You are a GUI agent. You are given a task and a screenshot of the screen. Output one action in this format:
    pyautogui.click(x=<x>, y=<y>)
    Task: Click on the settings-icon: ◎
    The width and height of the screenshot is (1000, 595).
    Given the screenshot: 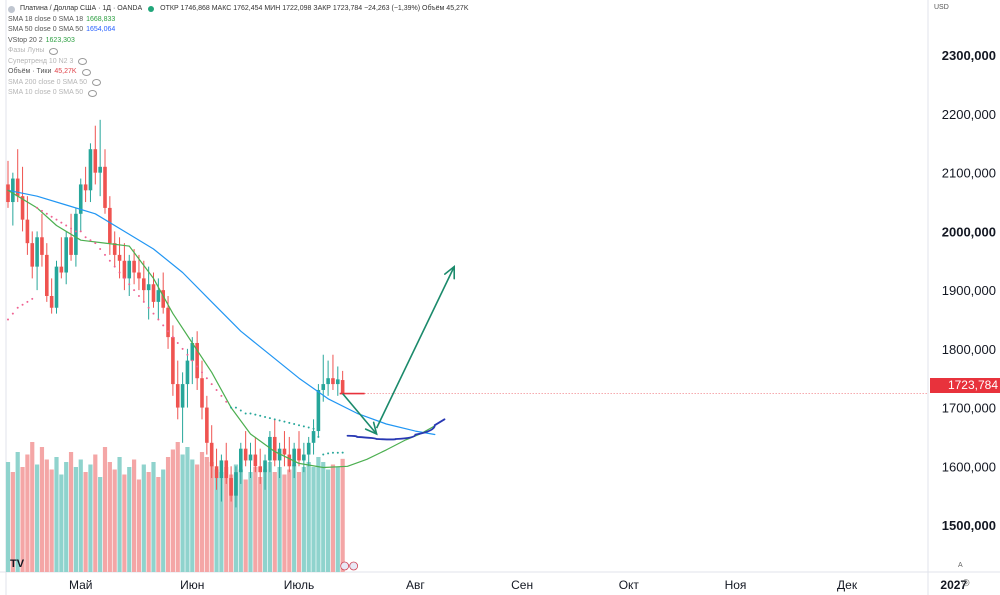 What is the action you would take?
    pyautogui.click(x=966, y=582)
    